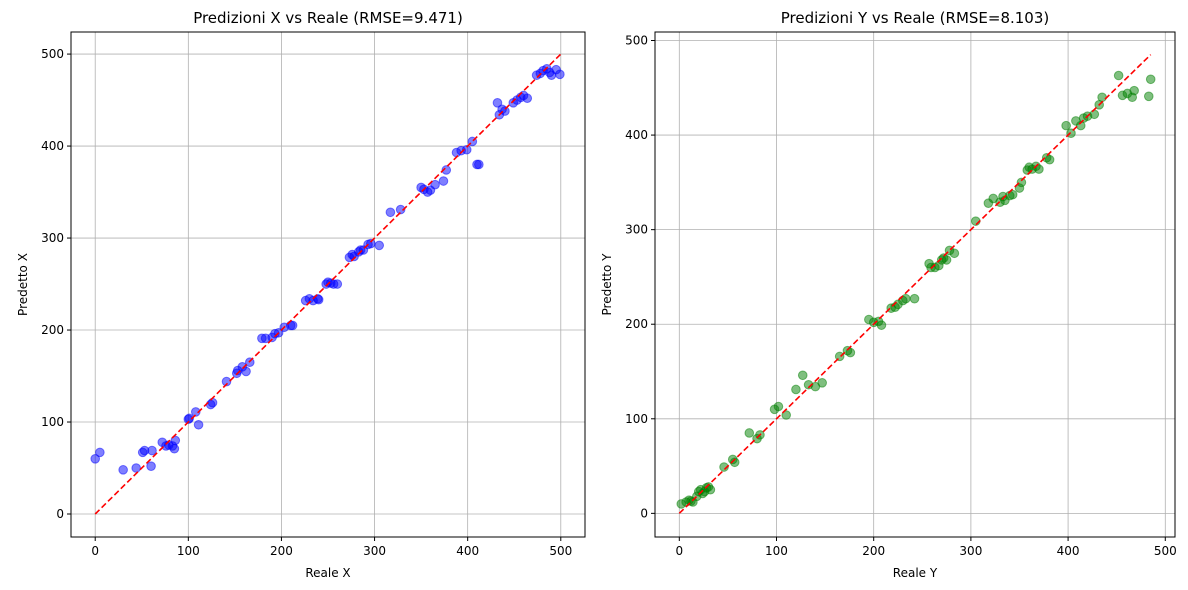 The image size is (1188, 590). I want to click on y-axis-label: Predetto Y, so click(607, 284).